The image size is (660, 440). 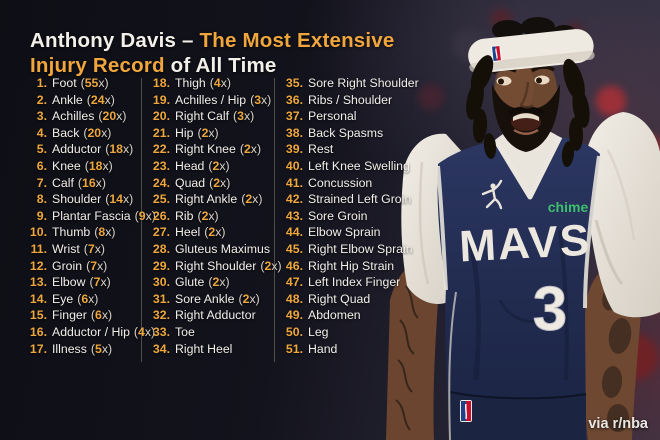 I want to click on injury-rank: 48., so click(x=294, y=298).